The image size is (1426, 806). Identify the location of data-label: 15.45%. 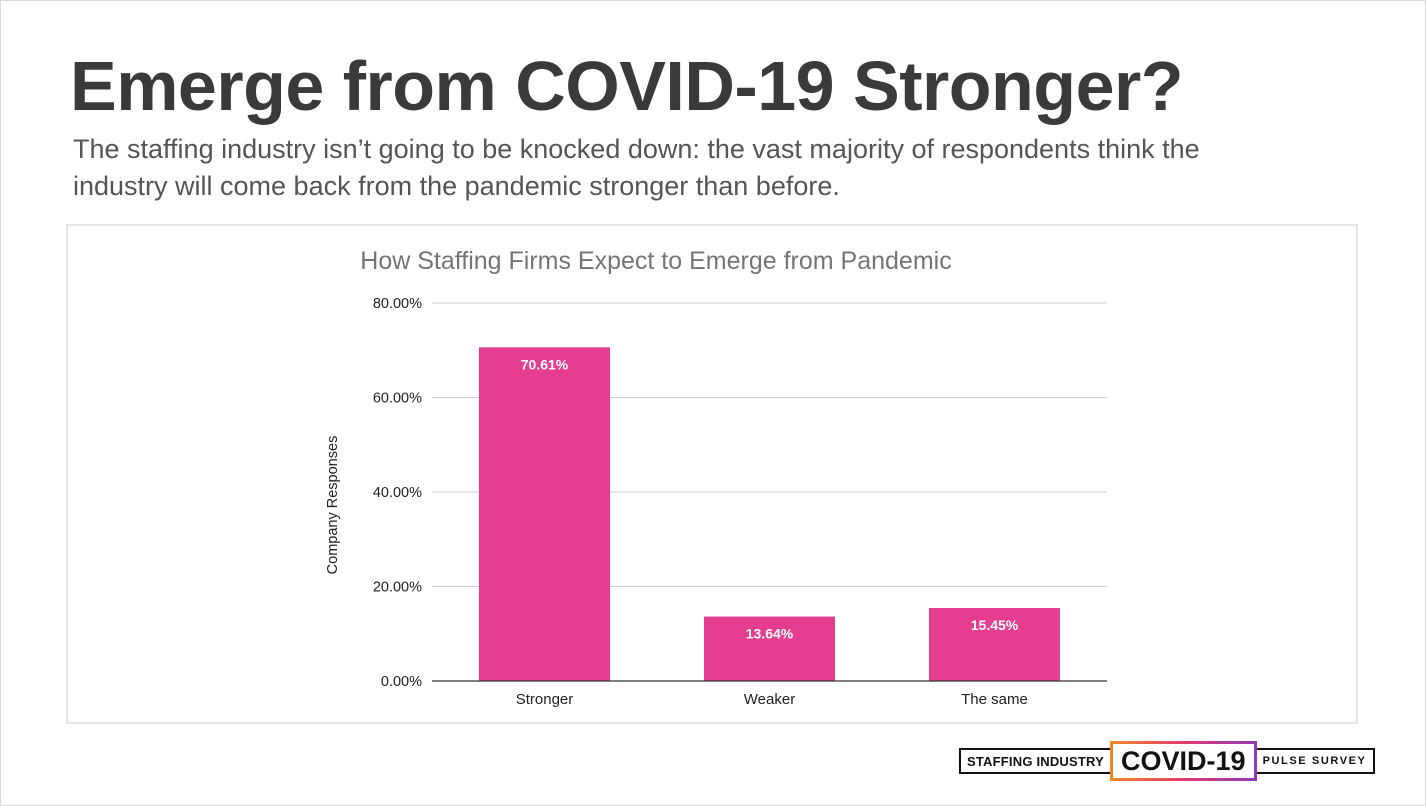
(995, 625).